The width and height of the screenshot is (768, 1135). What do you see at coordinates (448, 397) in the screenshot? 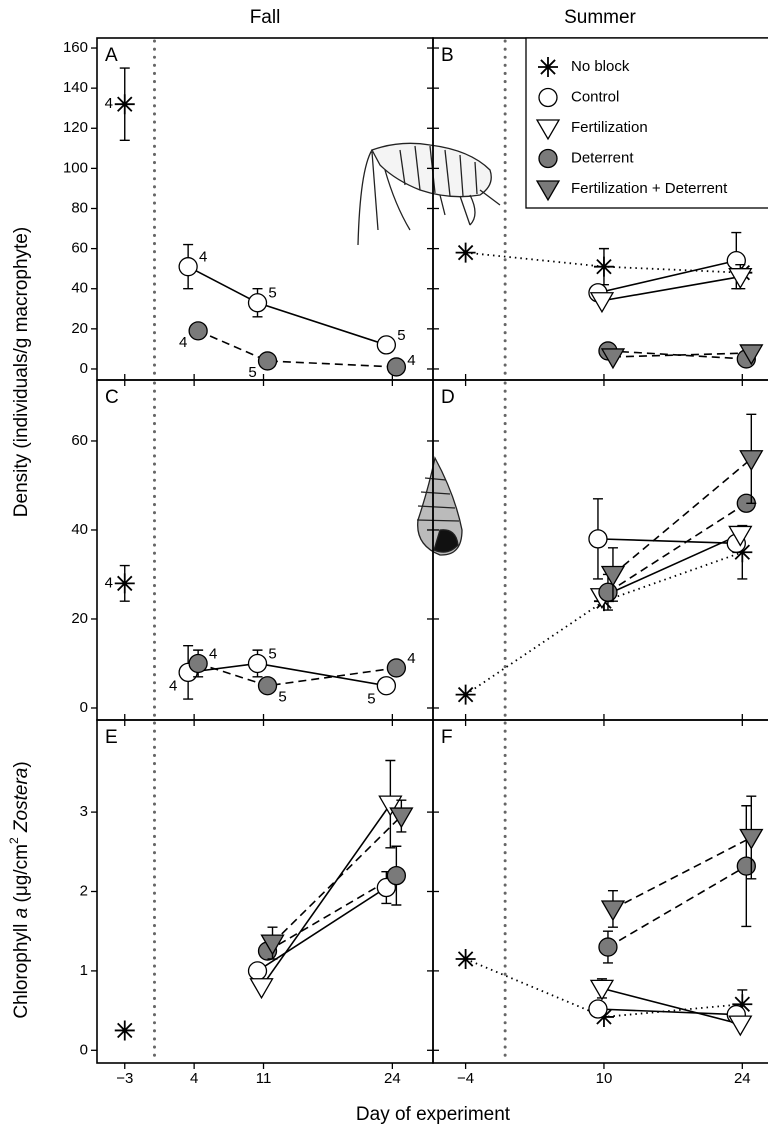
I see `panel-letter: D` at bounding box center [448, 397].